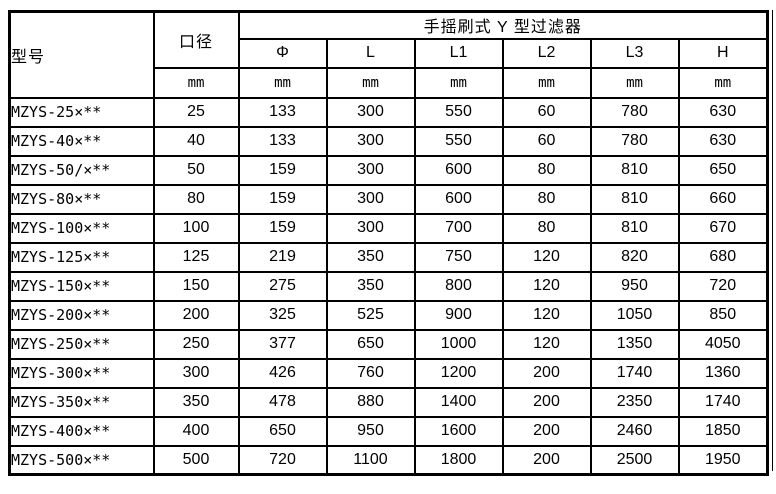 This screenshot has width=776, height=494. Describe the element at coordinates (81, 112) in the screenshot. I see `model-cell: MZYS-25×**` at that location.